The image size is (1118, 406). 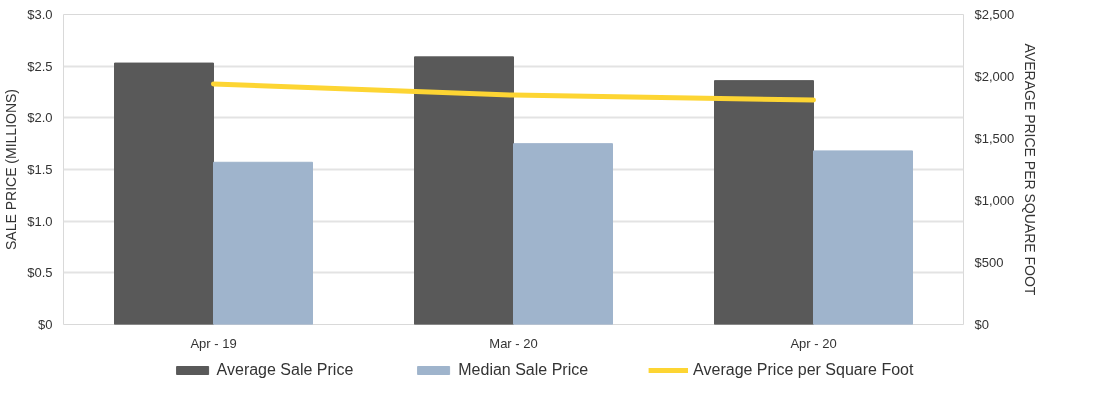 I want to click on y2-tick-label: $2,000, so click(x=994, y=76).